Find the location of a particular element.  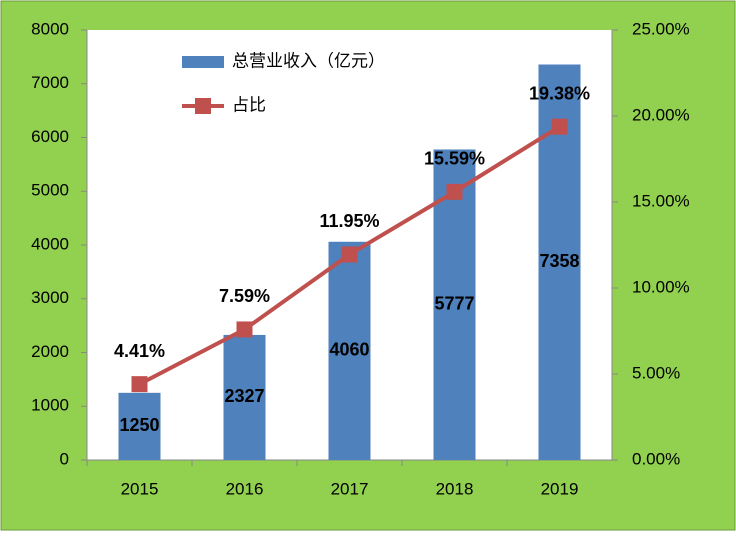

y2-tick-label: 15.00% is located at coordinates (661, 200).